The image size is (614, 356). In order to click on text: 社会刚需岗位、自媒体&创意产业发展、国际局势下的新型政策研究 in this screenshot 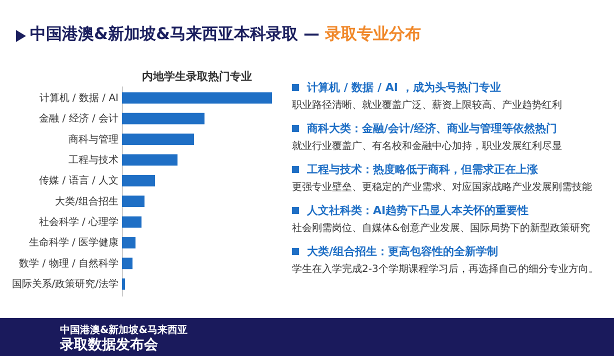, I will do `click(441, 228)`.